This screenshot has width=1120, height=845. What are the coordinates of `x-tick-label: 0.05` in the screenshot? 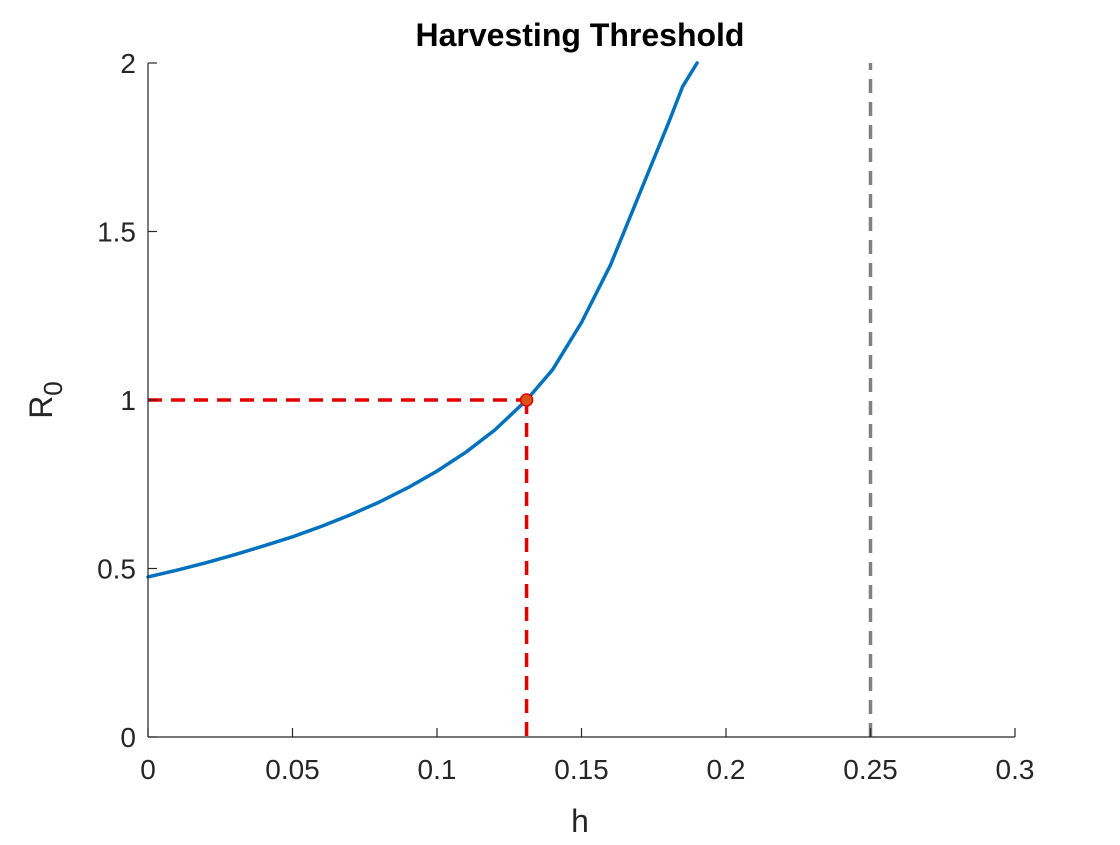 It's located at (292, 769).